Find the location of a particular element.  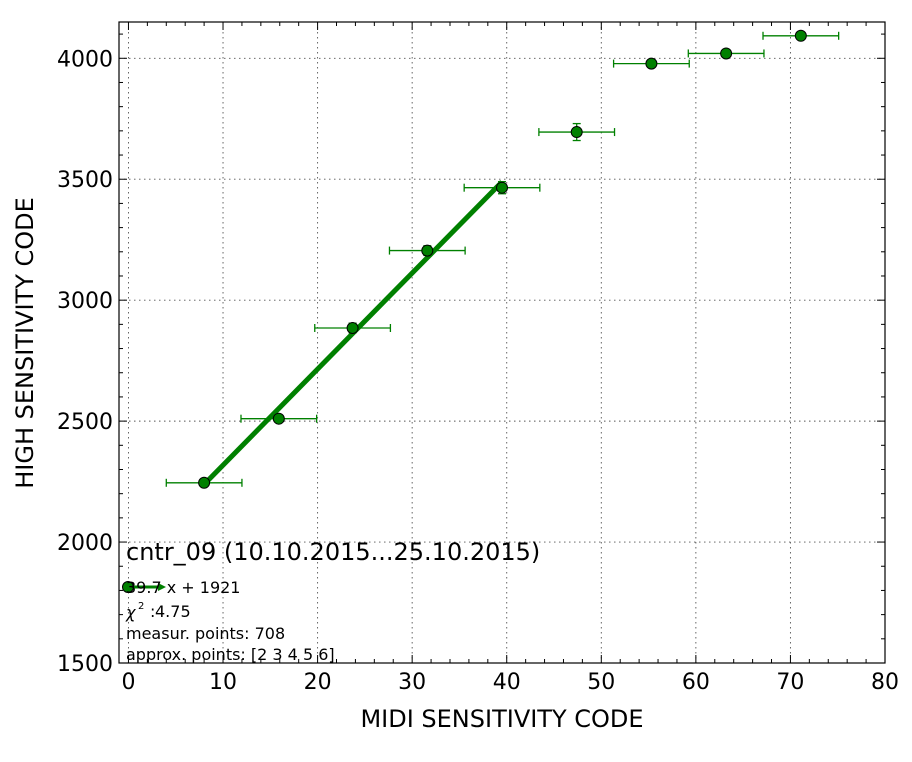

legend-approx-points: approx. points: [2 3 4 5 6] is located at coordinates (230, 654).